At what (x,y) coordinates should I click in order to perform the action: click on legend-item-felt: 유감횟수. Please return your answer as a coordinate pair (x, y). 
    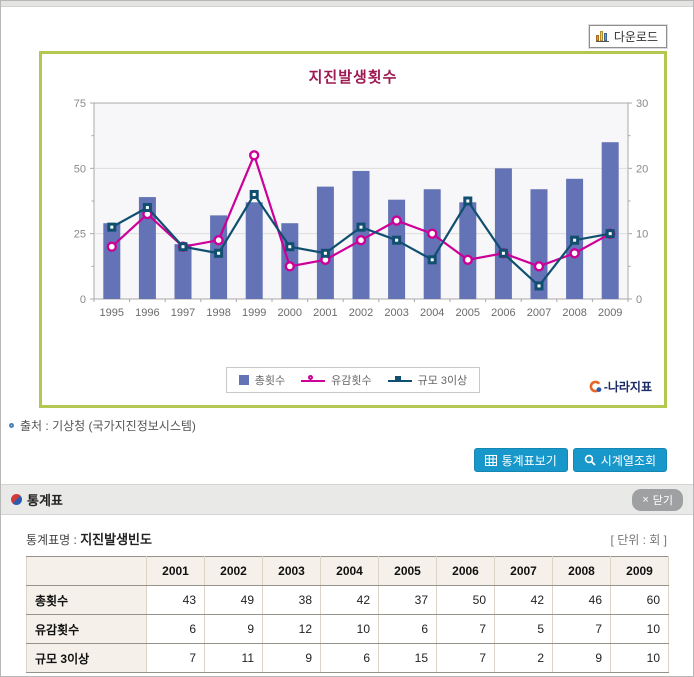
    Looking at the image, I should click on (336, 380).